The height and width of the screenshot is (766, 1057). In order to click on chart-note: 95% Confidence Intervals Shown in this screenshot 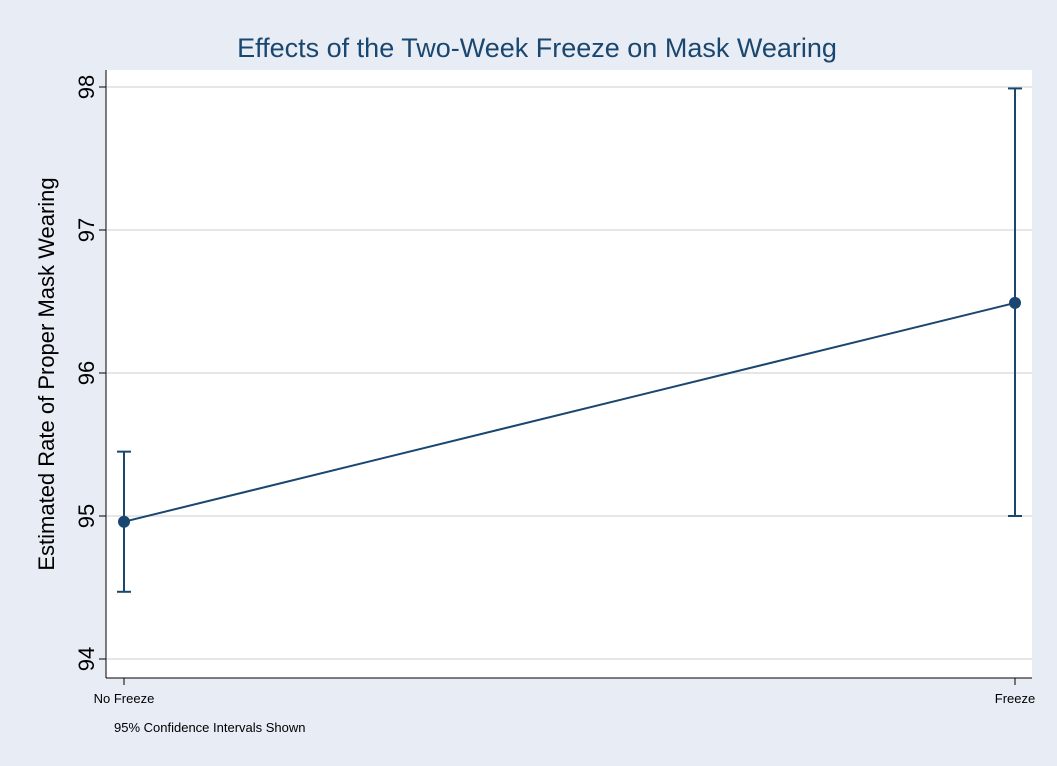, I will do `click(210, 727)`.